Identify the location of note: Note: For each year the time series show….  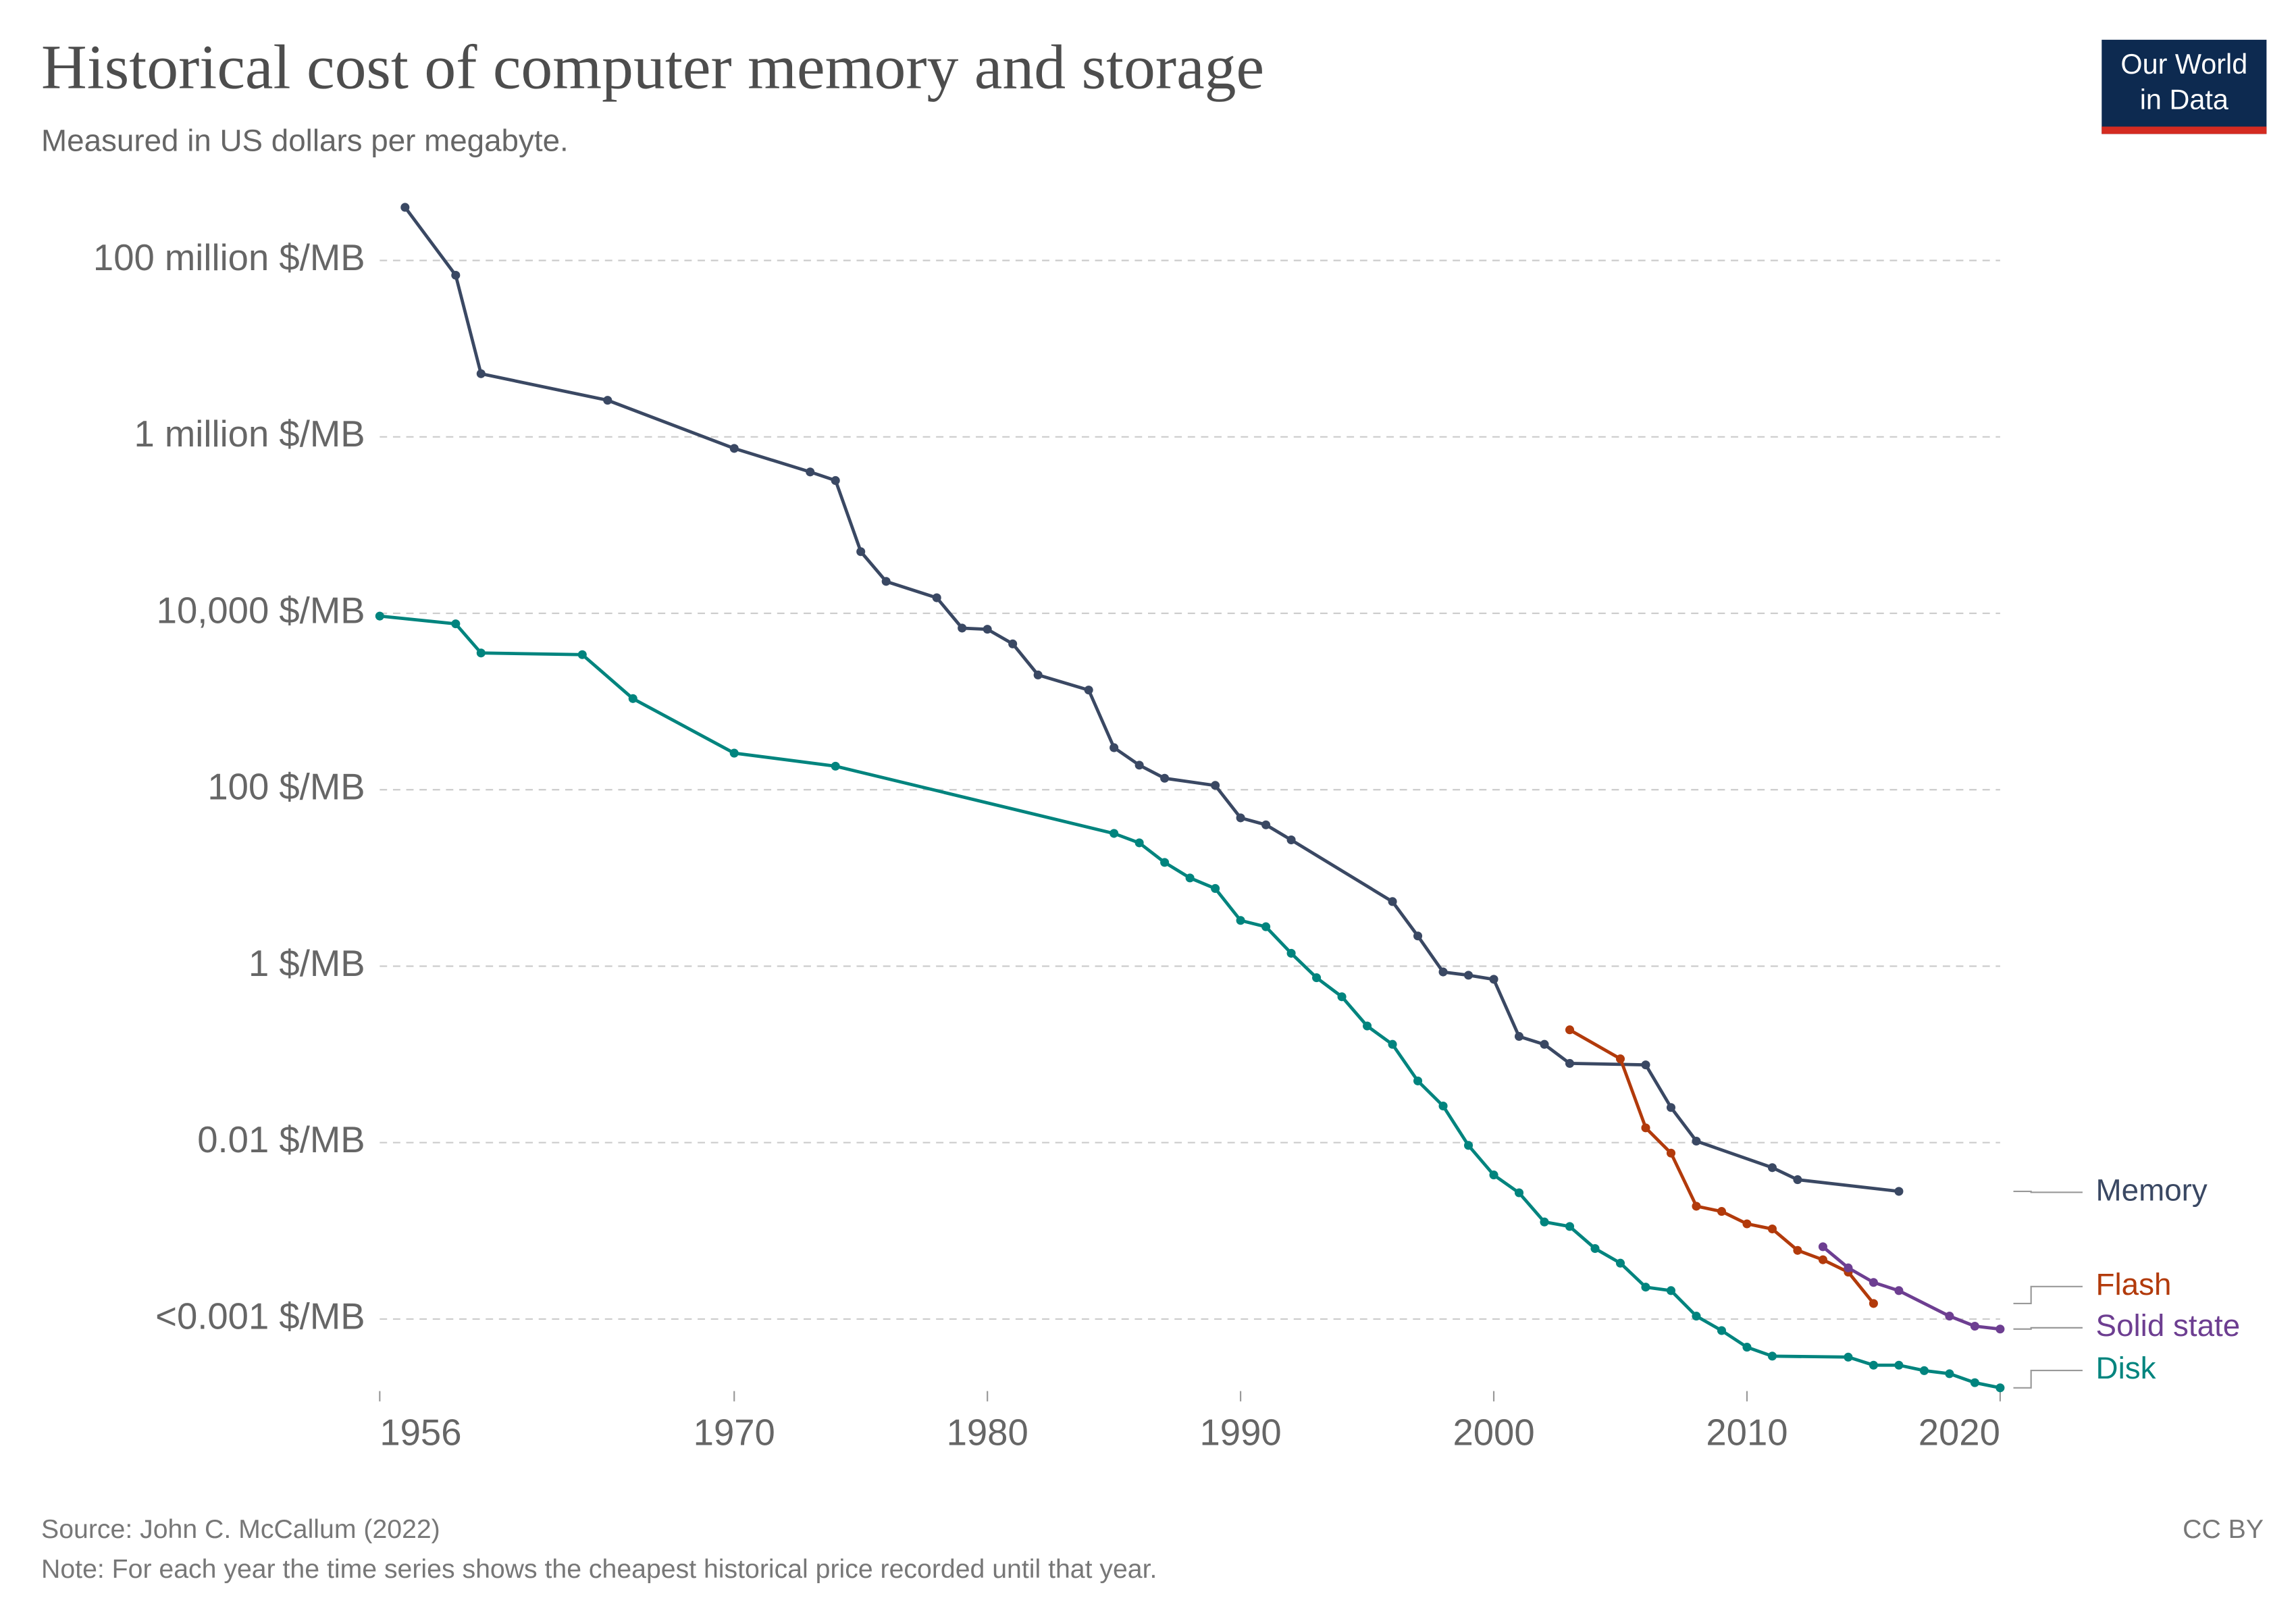
(599, 1569).